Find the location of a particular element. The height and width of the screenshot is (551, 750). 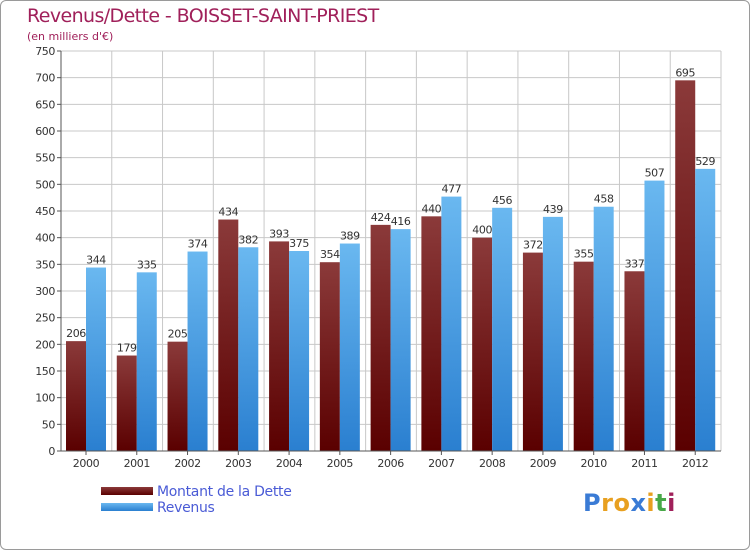

bar-revenus-2012 is located at coordinates (705, 309).